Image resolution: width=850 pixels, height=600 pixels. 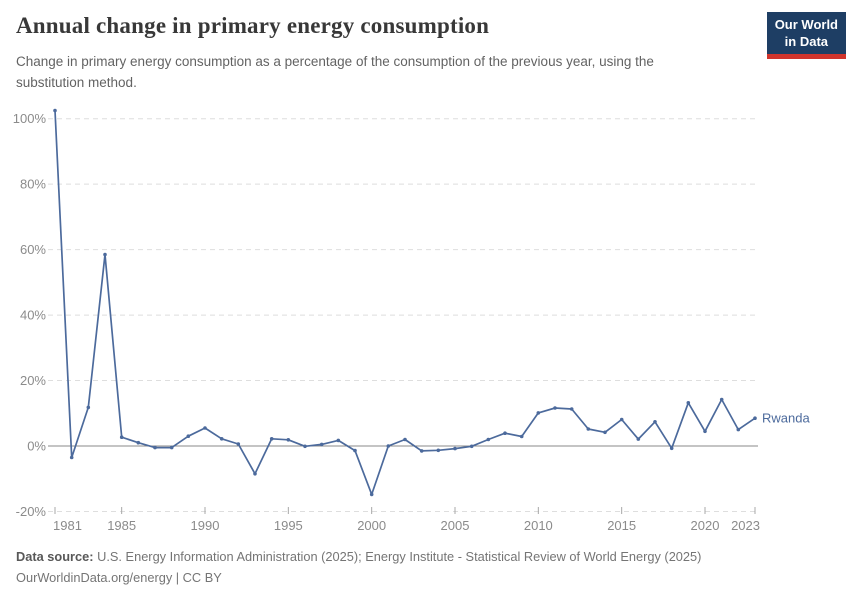 What do you see at coordinates (806, 41) in the screenshot?
I see `owid-logo-line2: in Data` at bounding box center [806, 41].